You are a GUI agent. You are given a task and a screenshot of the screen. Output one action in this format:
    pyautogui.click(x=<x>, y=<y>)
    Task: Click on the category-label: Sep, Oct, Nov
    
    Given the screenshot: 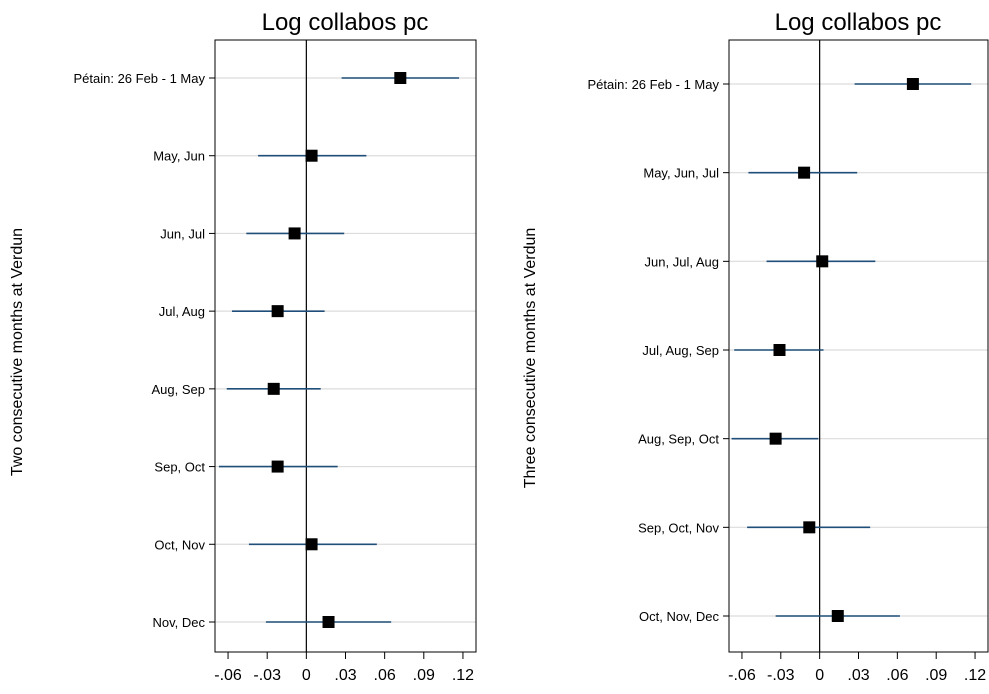 What is the action you would take?
    pyautogui.click(x=678, y=527)
    